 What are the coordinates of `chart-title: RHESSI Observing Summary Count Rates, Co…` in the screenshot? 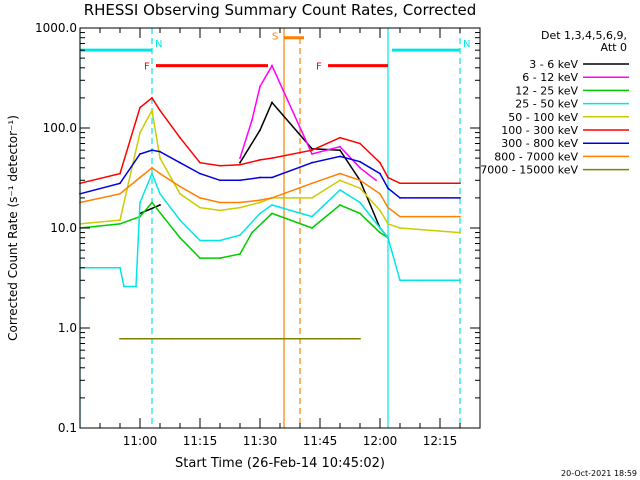 It's located at (280, 10).